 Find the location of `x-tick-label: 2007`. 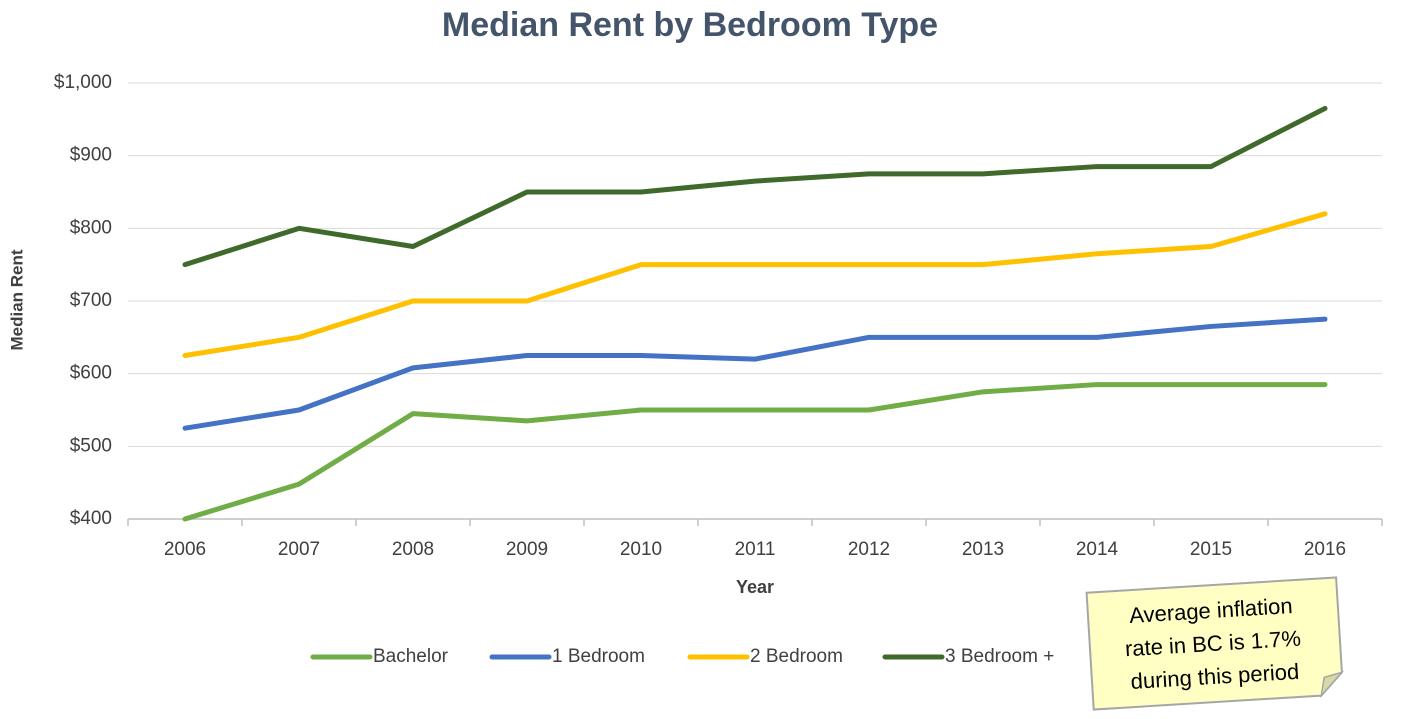

x-tick-label: 2007 is located at coordinates (299, 549).